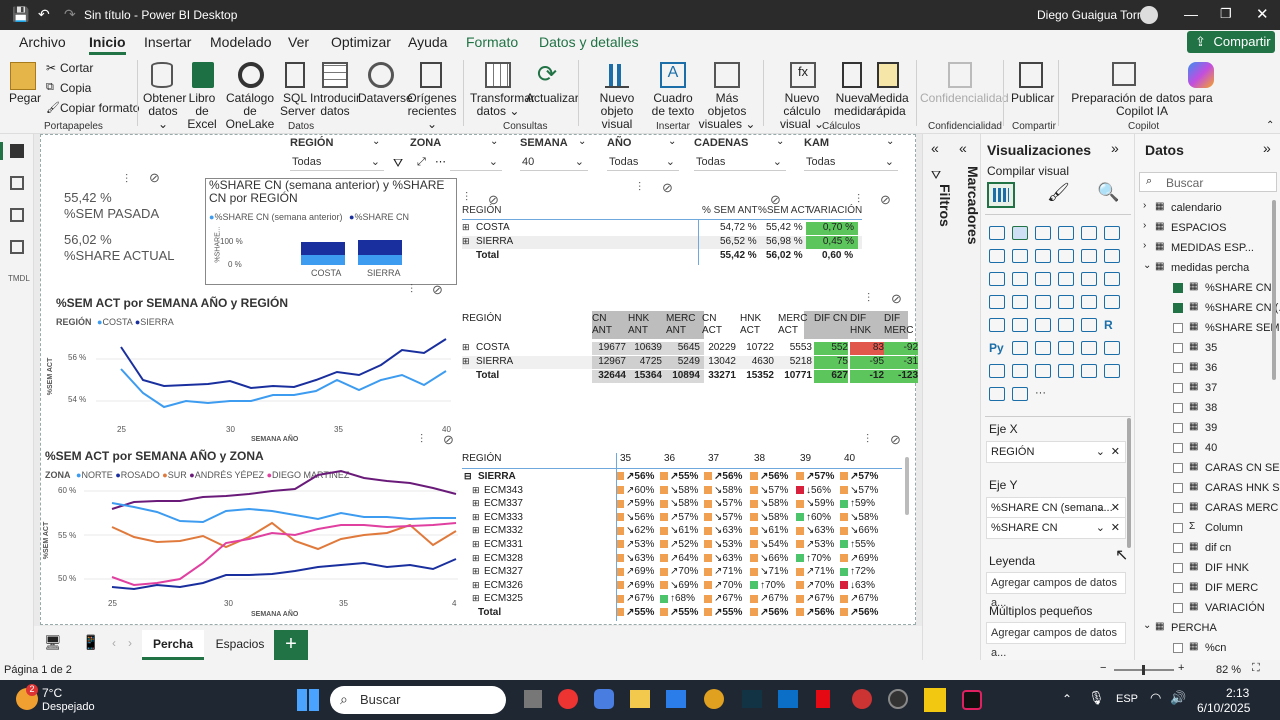  I want to click on avatar, so click(1149, 15).